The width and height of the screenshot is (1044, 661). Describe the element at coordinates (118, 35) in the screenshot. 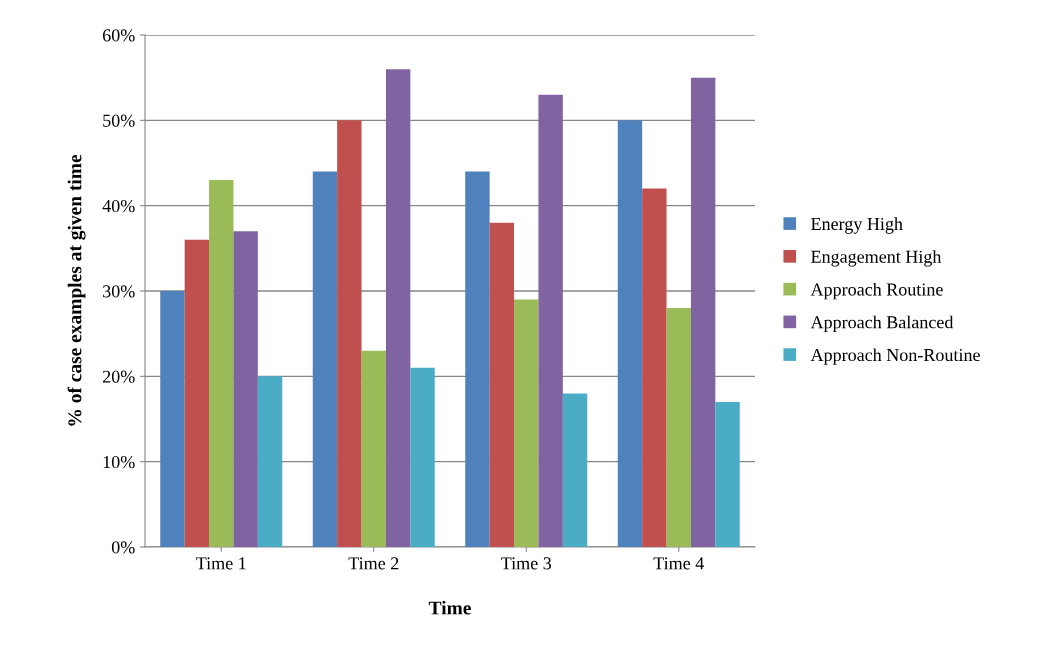

I see `y-tick-label: 60%` at that location.